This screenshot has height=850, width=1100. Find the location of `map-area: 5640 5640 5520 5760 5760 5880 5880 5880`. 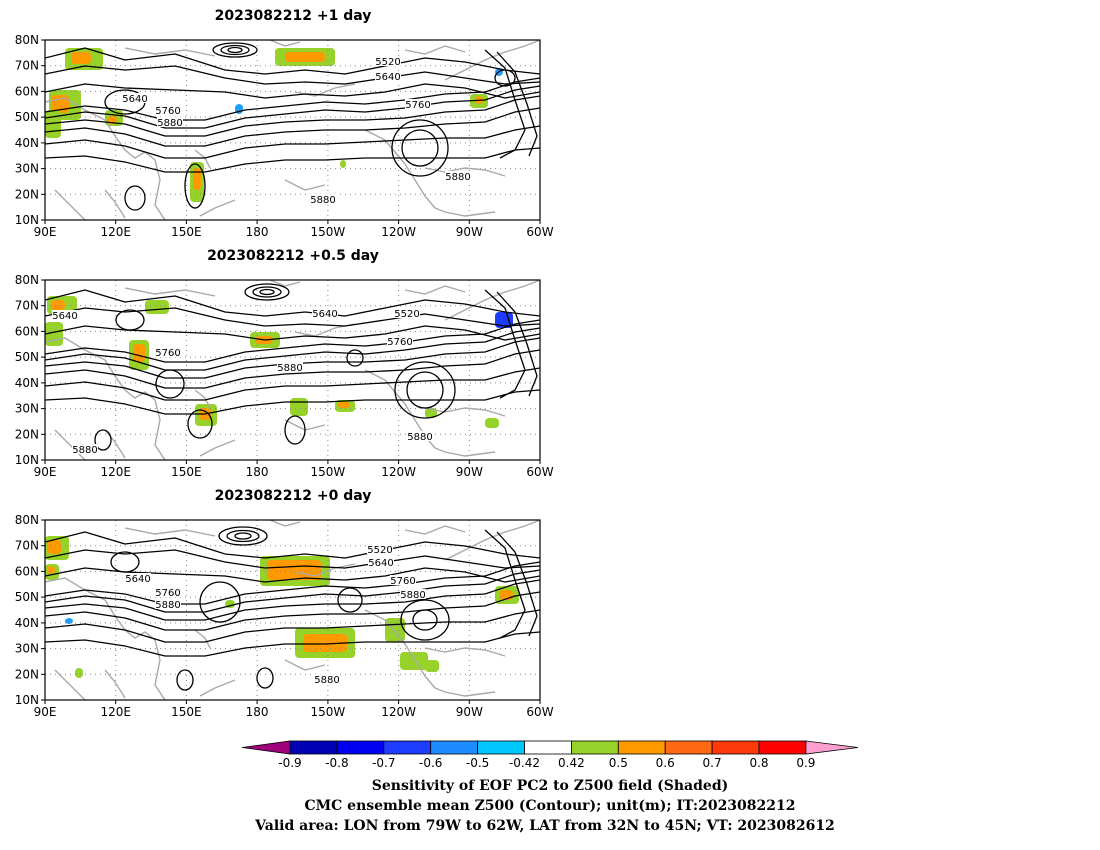

map-area: 5640 5640 5520 5760 5760 5880 5880 5880 is located at coordinates (292, 370).